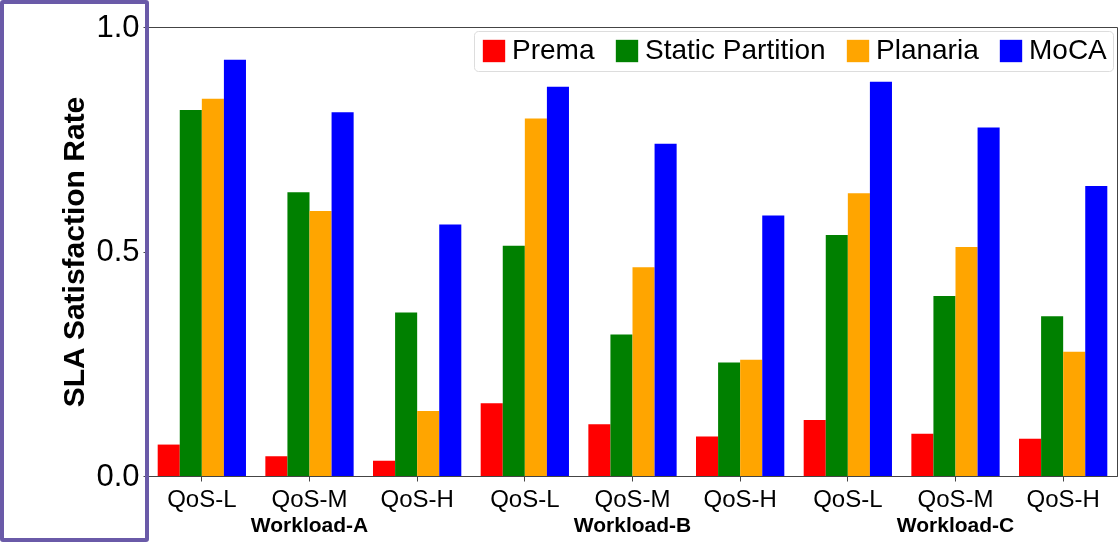 The height and width of the screenshot is (542, 1119). Describe the element at coordinates (309, 524) in the screenshot. I see `text: Workload-A` at that location.